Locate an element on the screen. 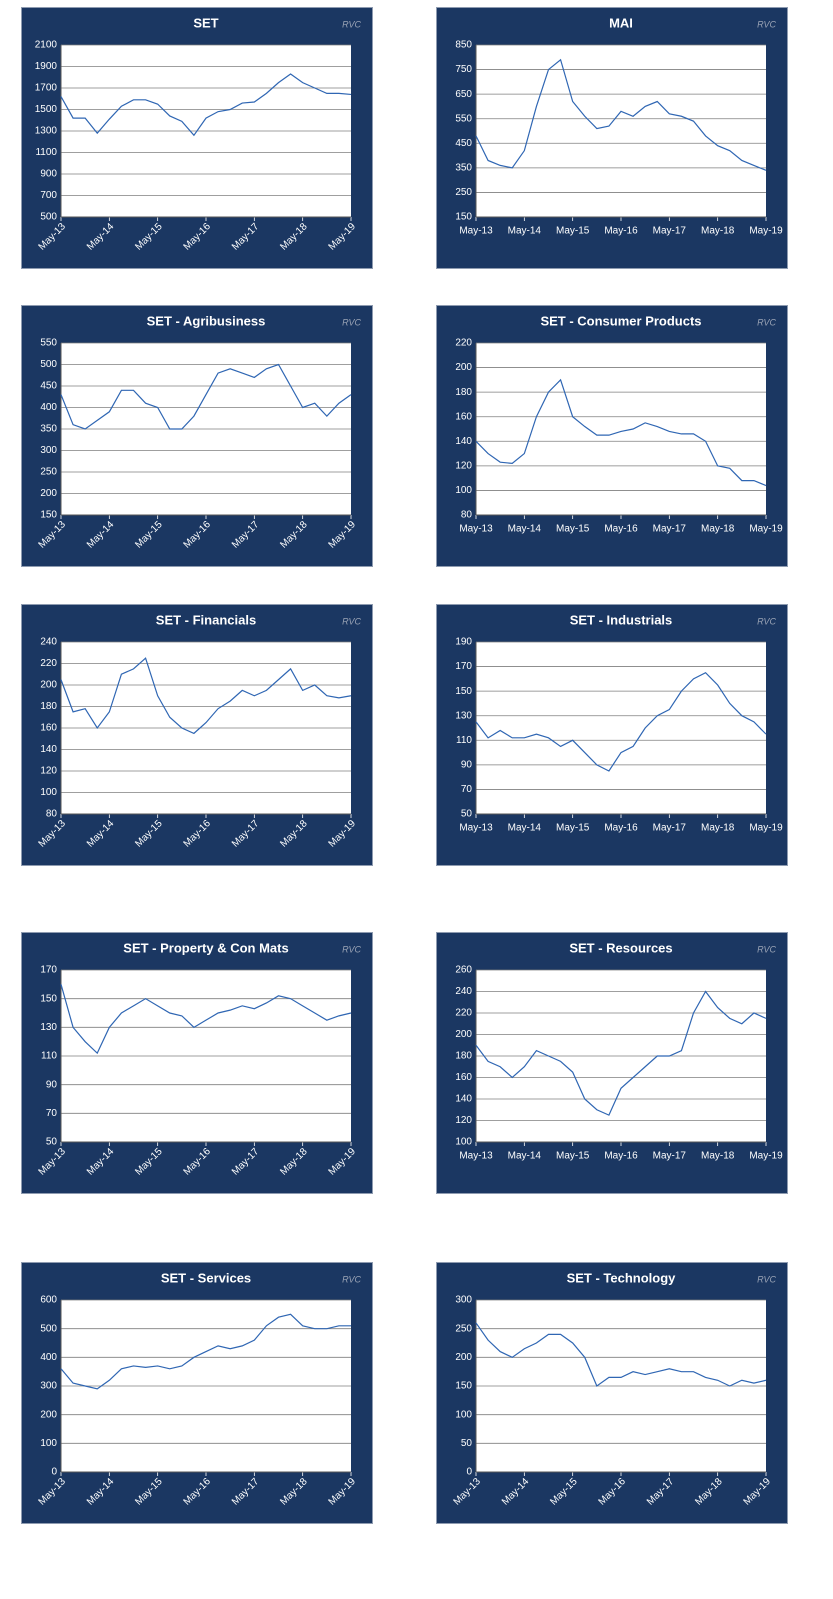 The image size is (833, 1599). chart-title: SET - Agribusiness is located at coordinates (206, 320).